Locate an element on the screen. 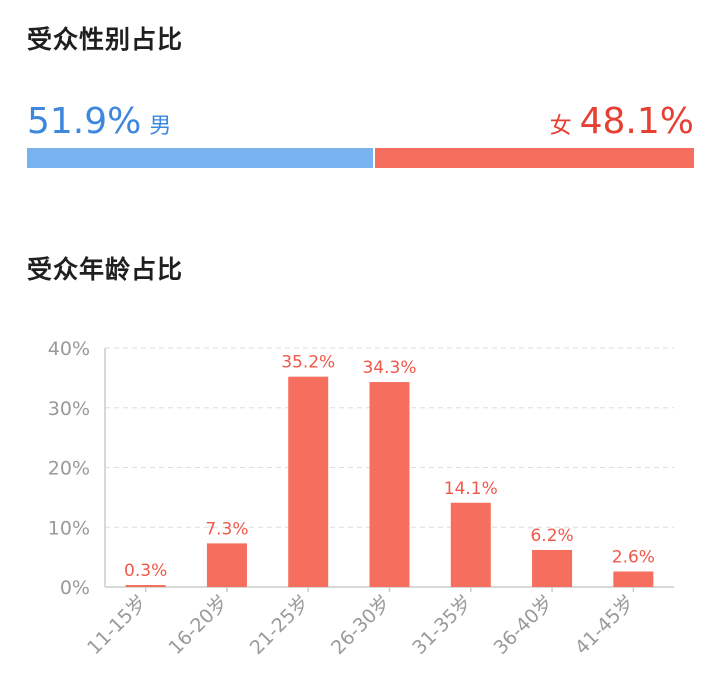 Image resolution: width=714 pixels, height=685 pixels. male-label: 男 is located at coordinates (160, 126).